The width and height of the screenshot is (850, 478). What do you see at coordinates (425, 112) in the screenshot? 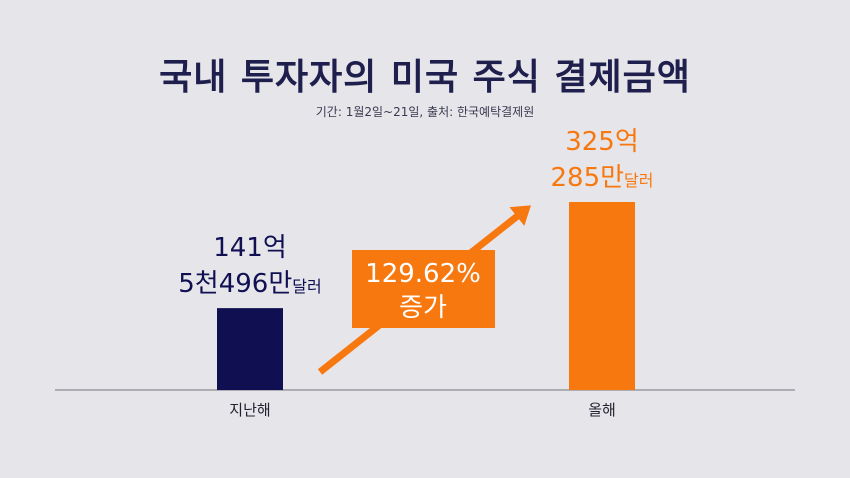
I see `chart-subtitle: 기간: 1월2일~21일, 출처: 한국예탁결제원` at bounding box center [425, 112].